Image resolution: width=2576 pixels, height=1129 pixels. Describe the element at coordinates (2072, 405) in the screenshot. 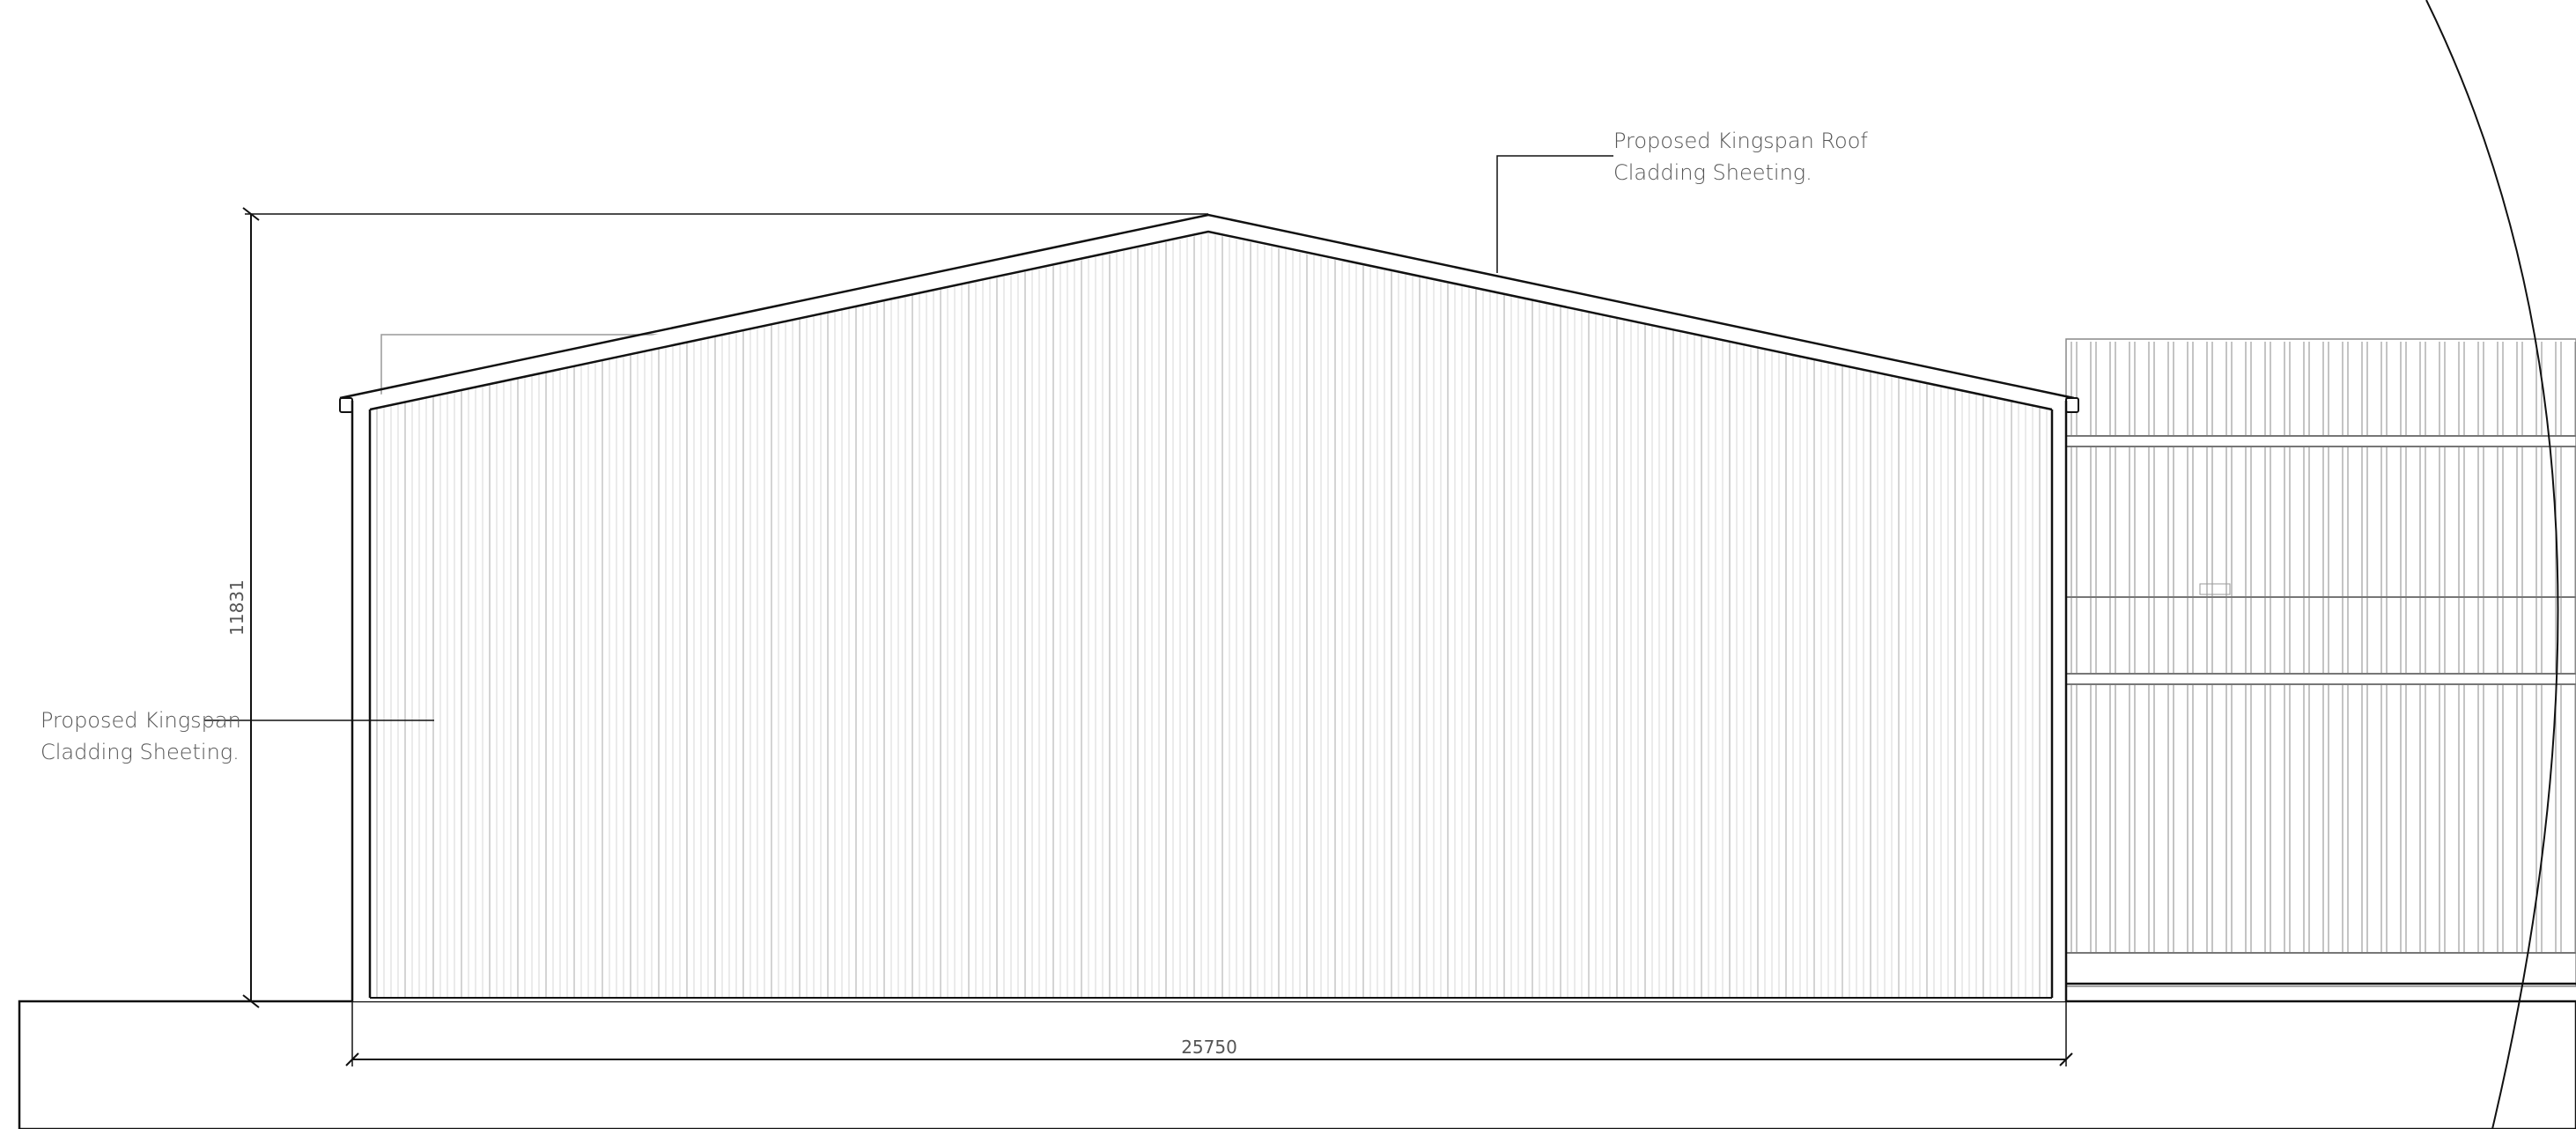

I see `gutter-right` at that location.